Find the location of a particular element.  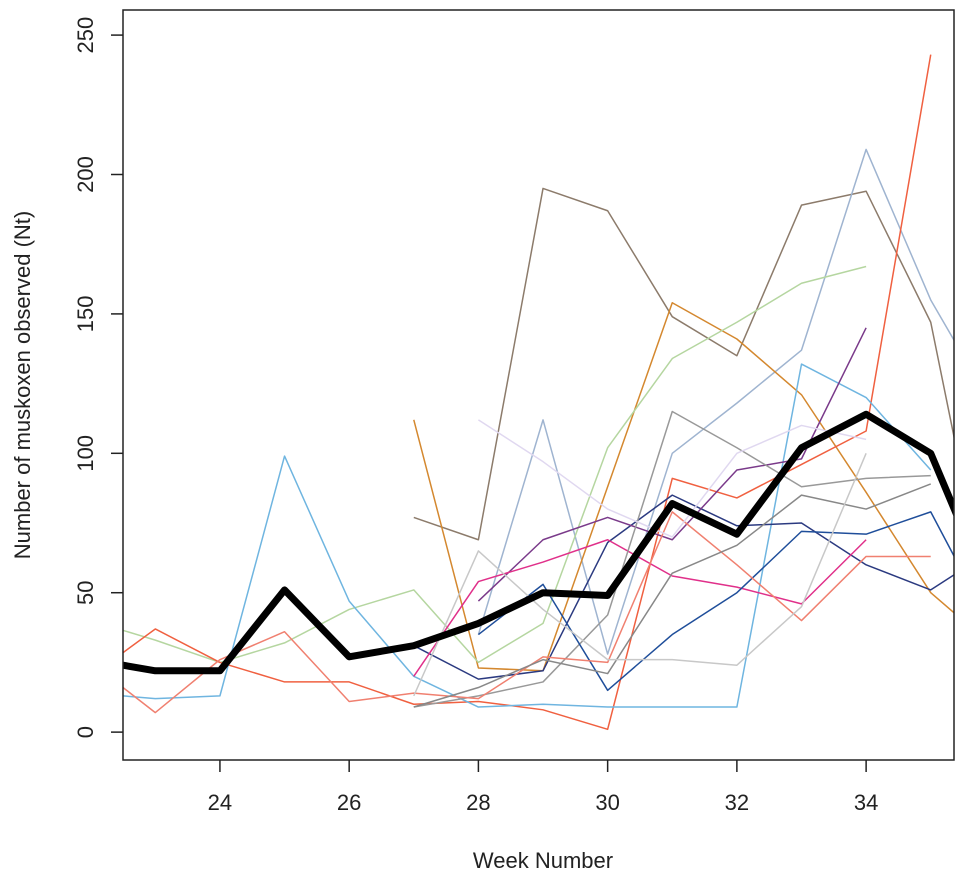

x-tick-label: 26 is located at coordinates (349, 802).